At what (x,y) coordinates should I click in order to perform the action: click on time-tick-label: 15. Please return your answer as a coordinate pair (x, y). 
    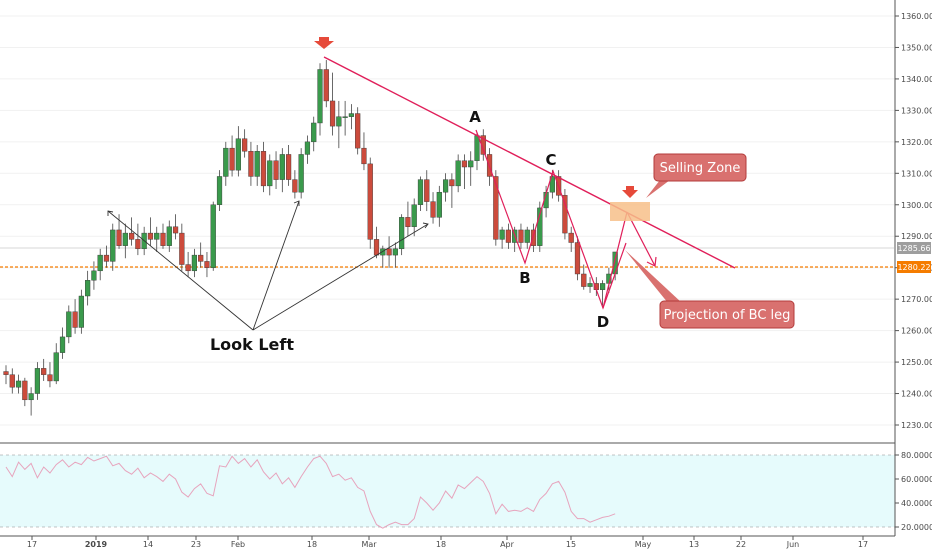
    Looking at the image, I should click on (571, 544).